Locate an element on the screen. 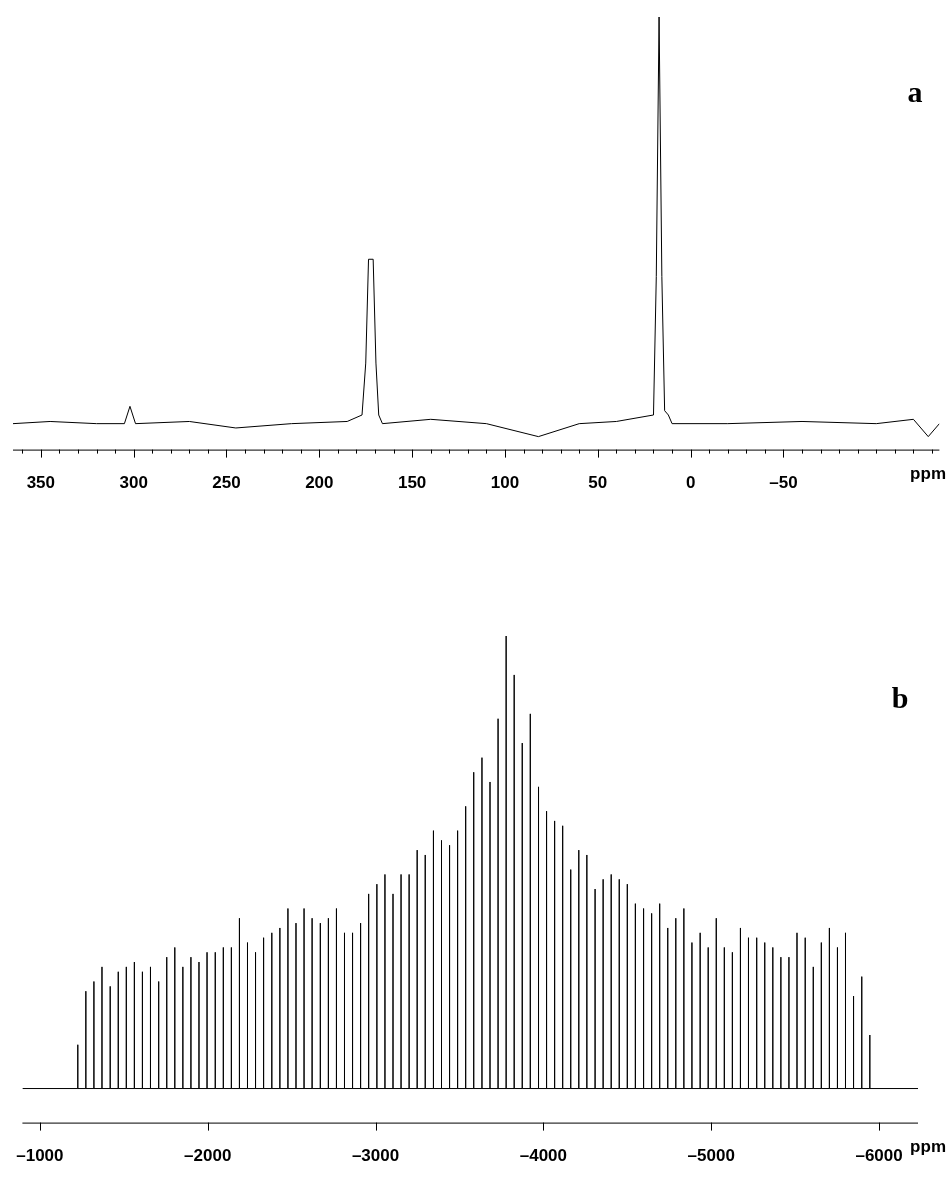 The height and width of the screenshot is (1196, 948). x-tick-label: –3000 is located at coordinates (375, 1156).